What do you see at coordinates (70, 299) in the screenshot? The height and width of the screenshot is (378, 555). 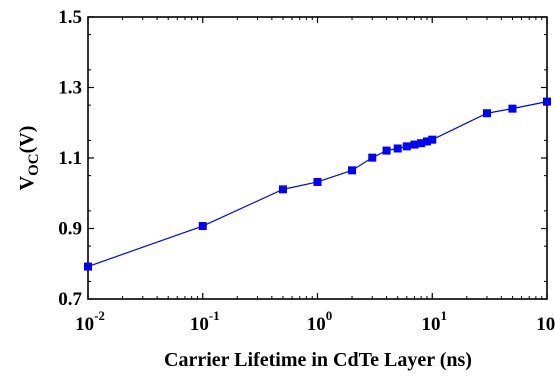 I see `y-tick-label: 0.7` at bounding box center [70, 299].